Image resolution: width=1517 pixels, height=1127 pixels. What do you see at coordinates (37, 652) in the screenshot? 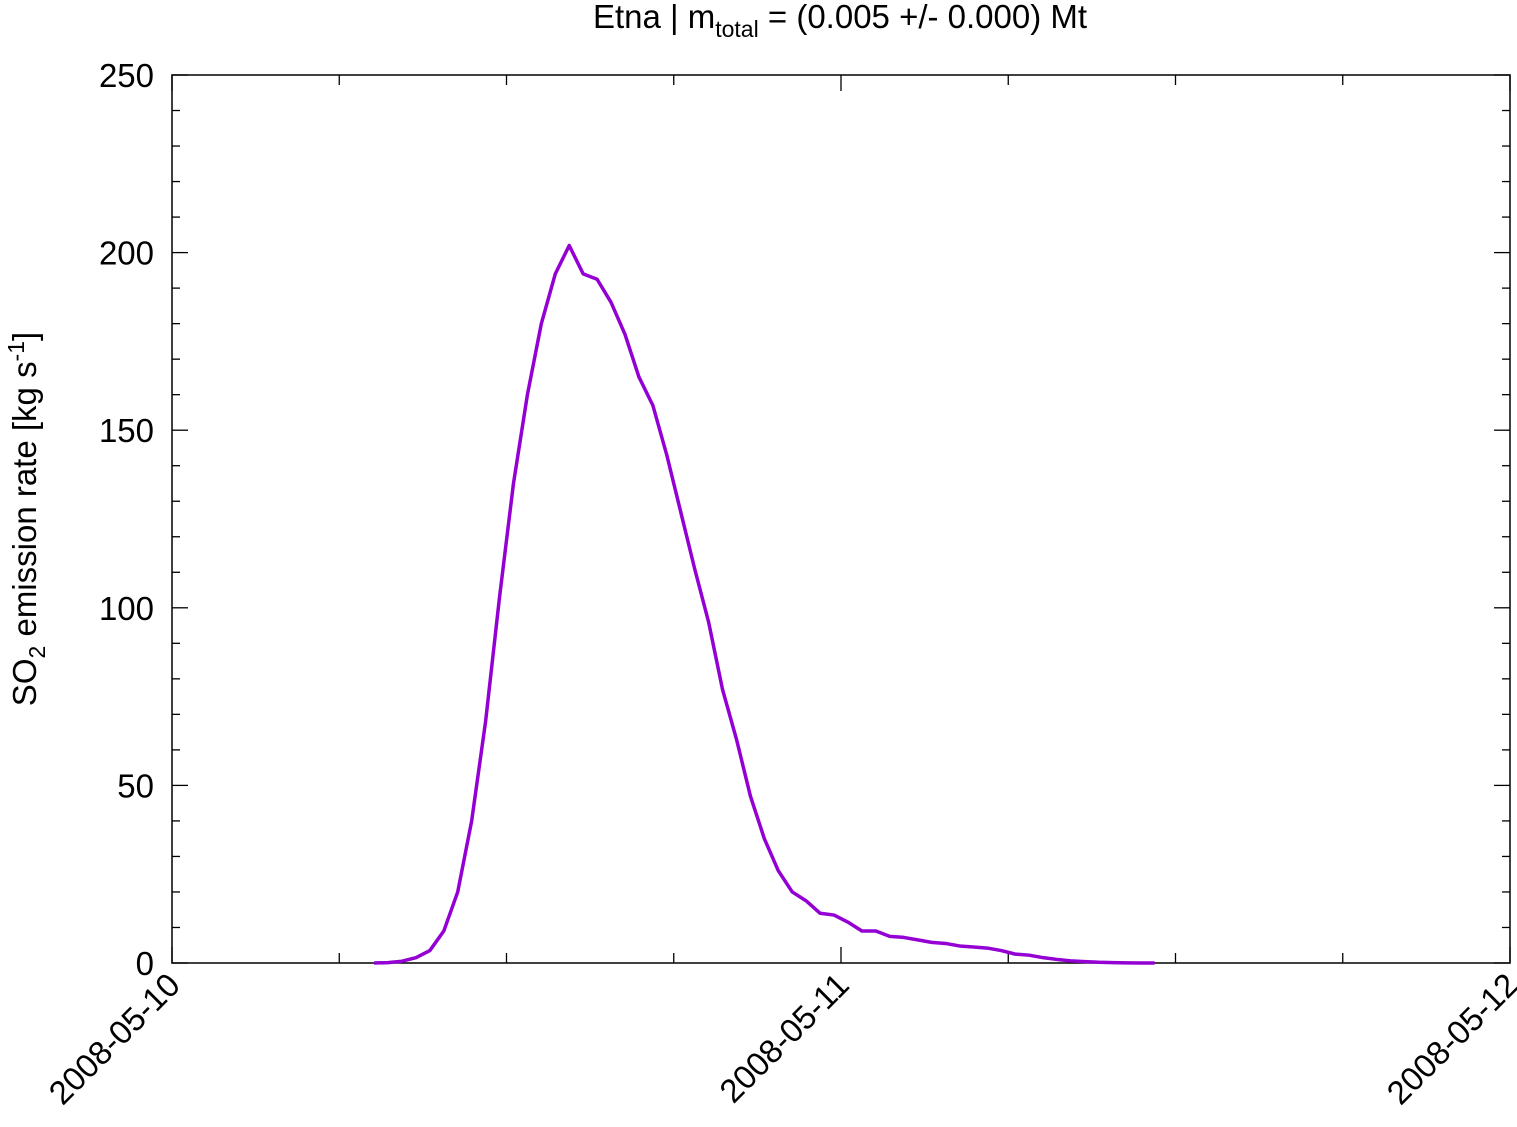
I see `label-subscript: 2` at bounding box center [37, 652].